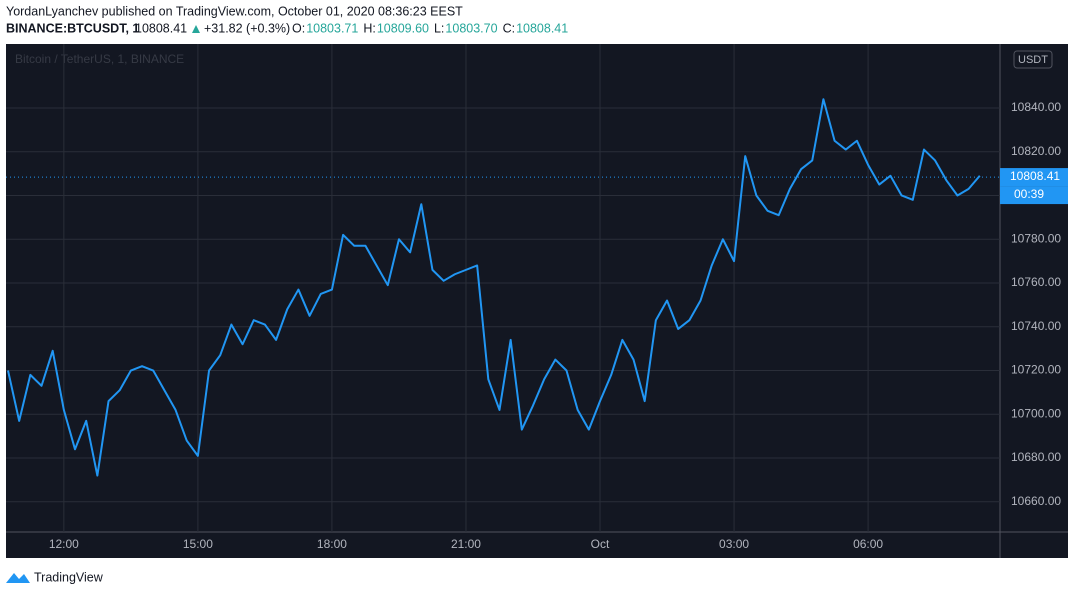  I want to click on countdown-label: 00:39, so click(1029, 194).